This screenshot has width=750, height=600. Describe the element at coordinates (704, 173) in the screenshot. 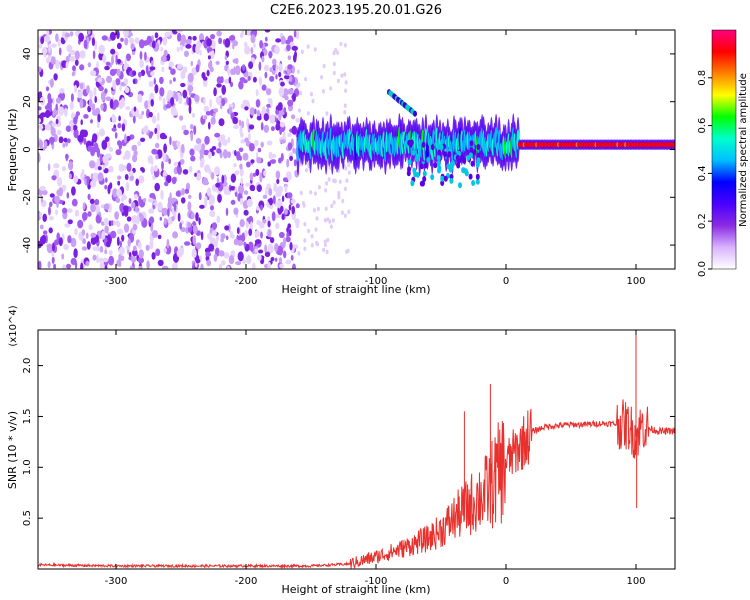

I see `colorbar-axis: 0.0 0.2 0.4 0.6 0.8` at that location.